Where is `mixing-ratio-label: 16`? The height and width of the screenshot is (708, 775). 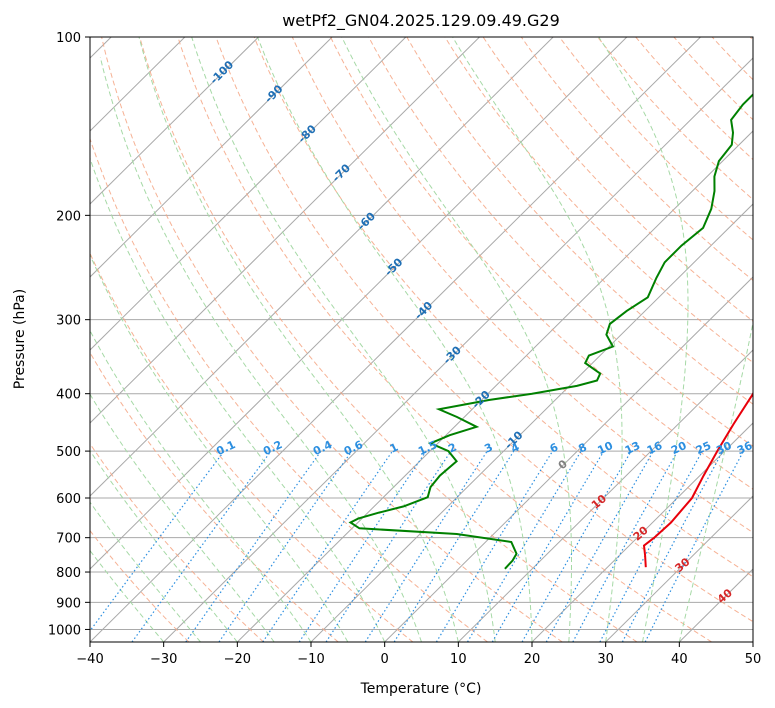
mixing-ratio-label: 16 is located at coordinates (655, 448).